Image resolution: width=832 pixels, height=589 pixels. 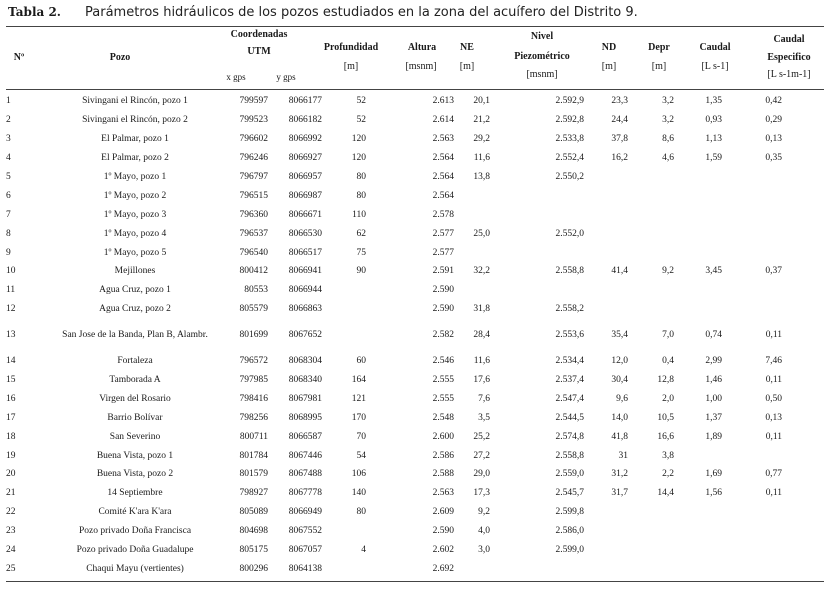 I want to click on row-nivel-piezometrico: 2.559,0, so click(x=570, y=474).